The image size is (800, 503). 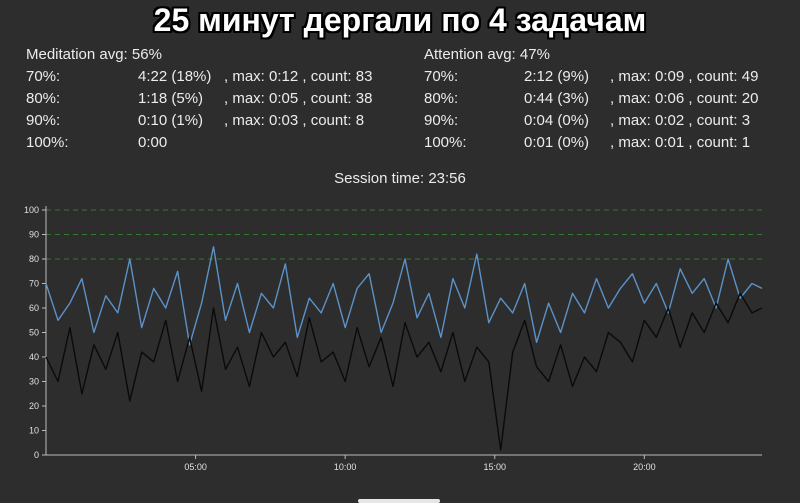 What do you see at coordinates (171, 98) in the screenshot?
I see `row-value: 1:18 (5%)` at bounding box center [171, 98].